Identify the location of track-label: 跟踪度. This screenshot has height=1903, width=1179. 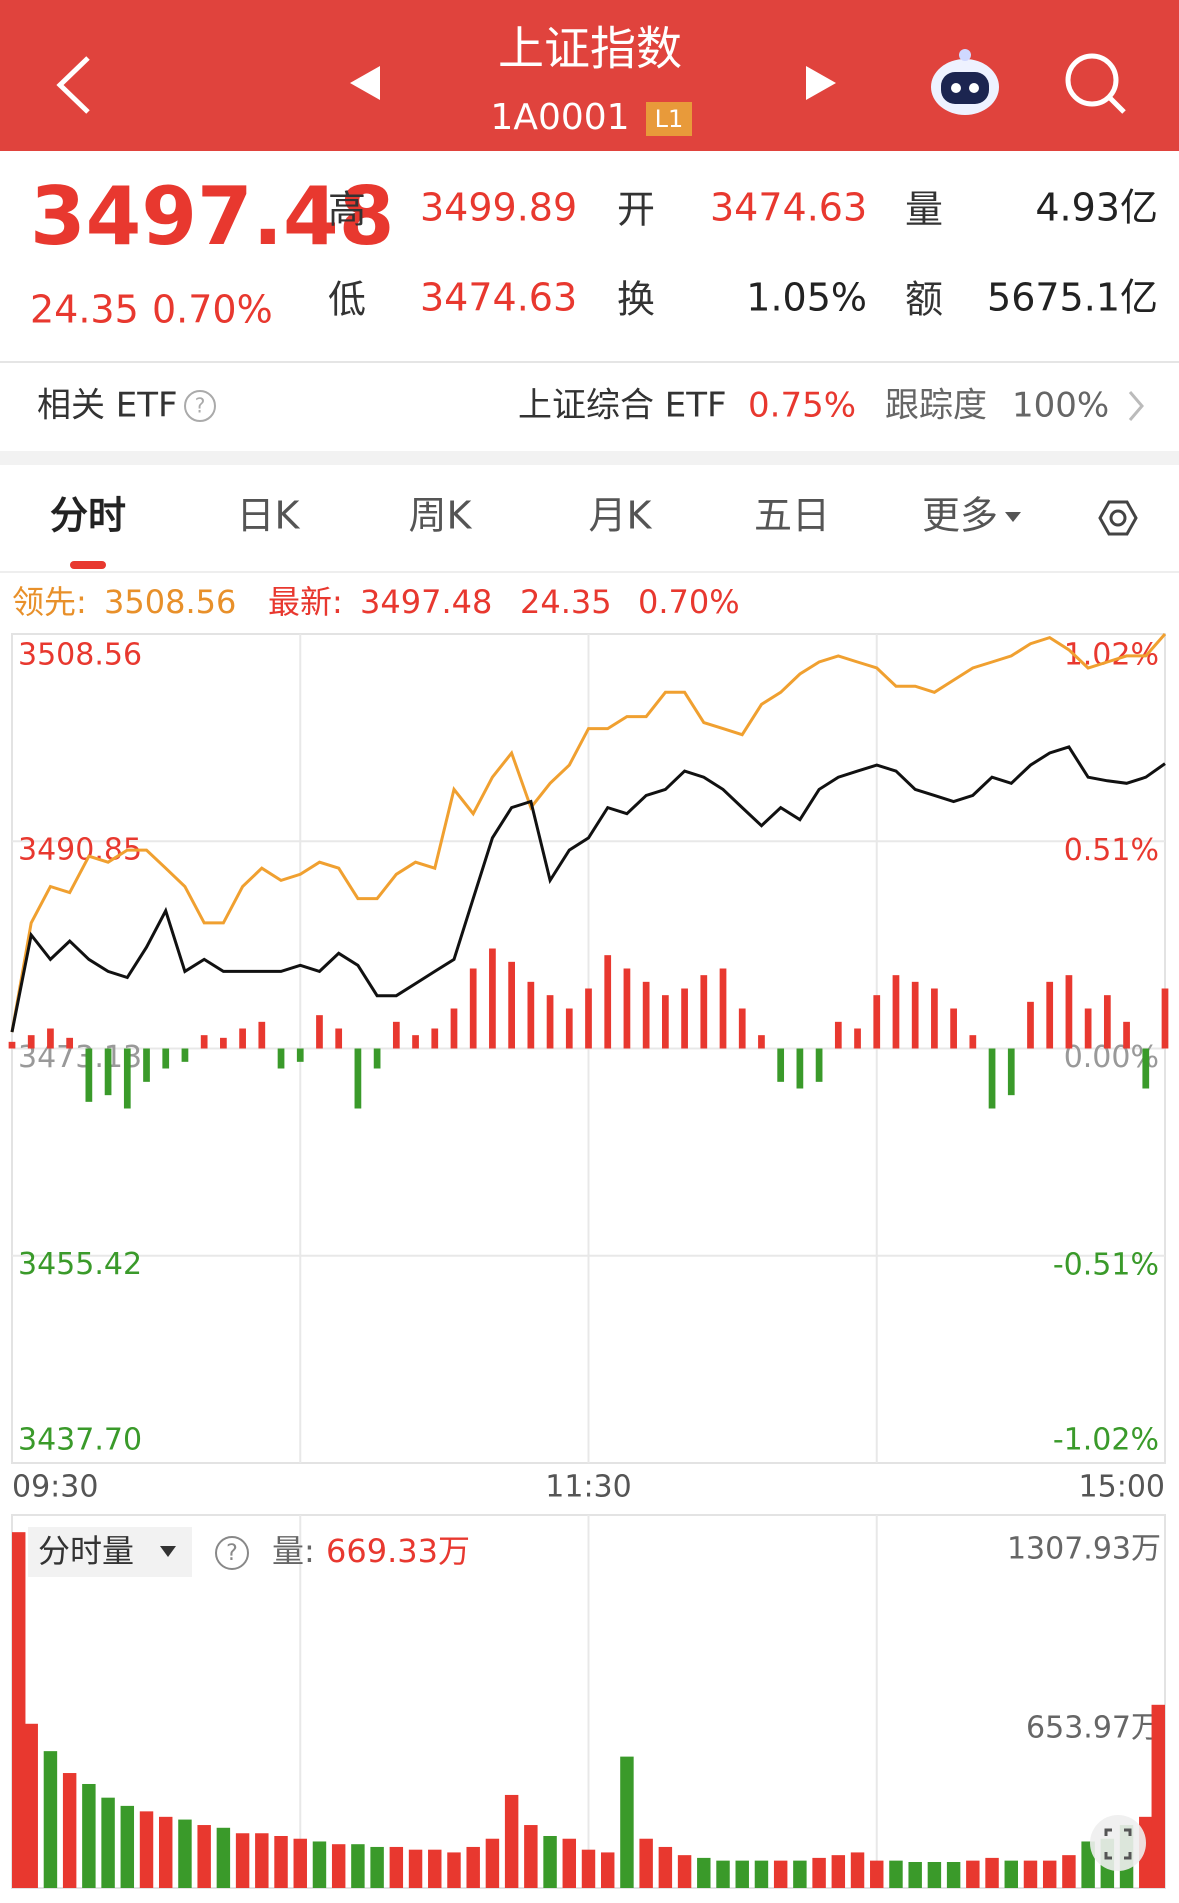
(936, 406).